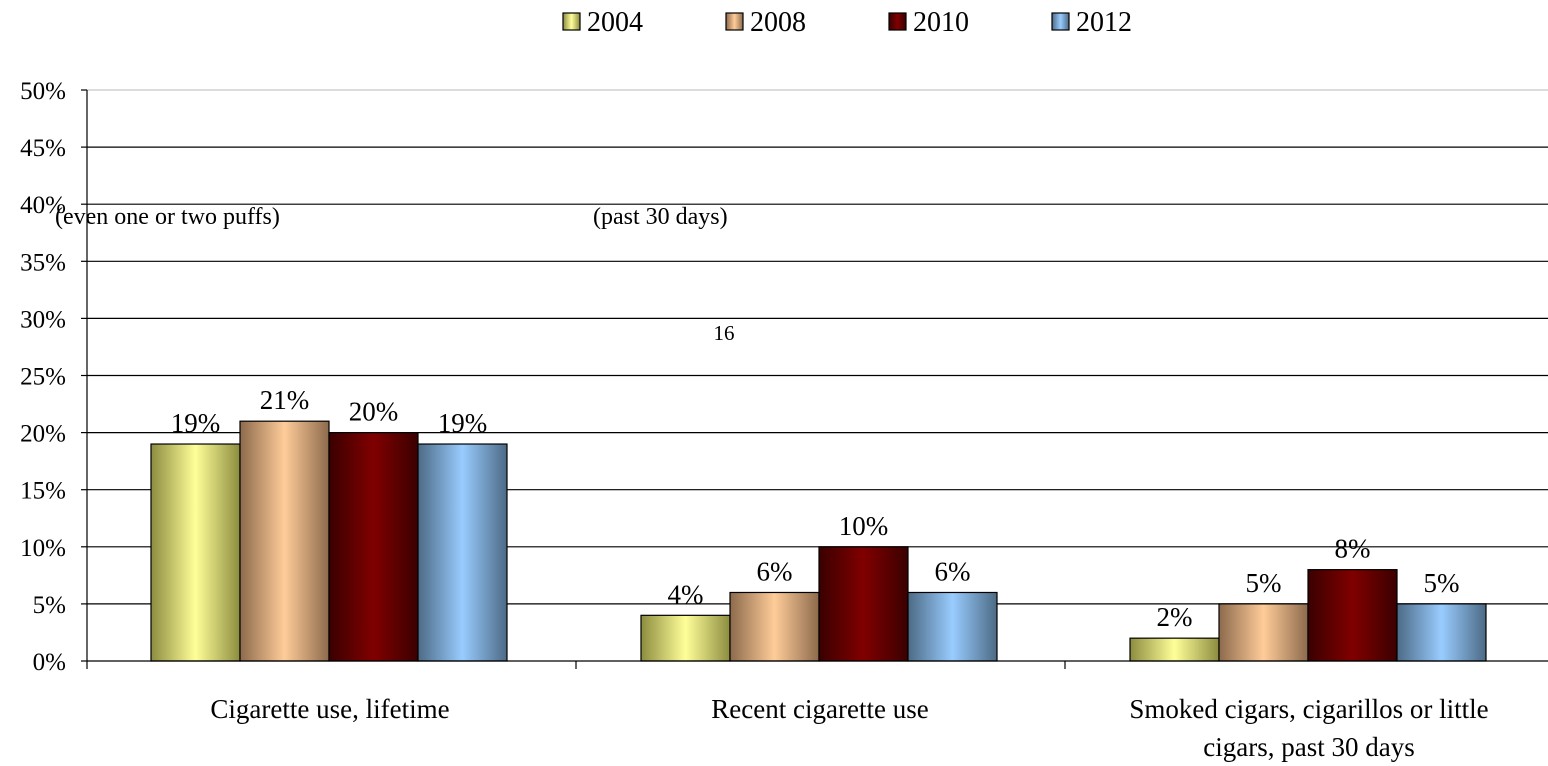 This screenshot has width=1548, height=766. I want to click on legend-label: 2012, so click(1104, 22).